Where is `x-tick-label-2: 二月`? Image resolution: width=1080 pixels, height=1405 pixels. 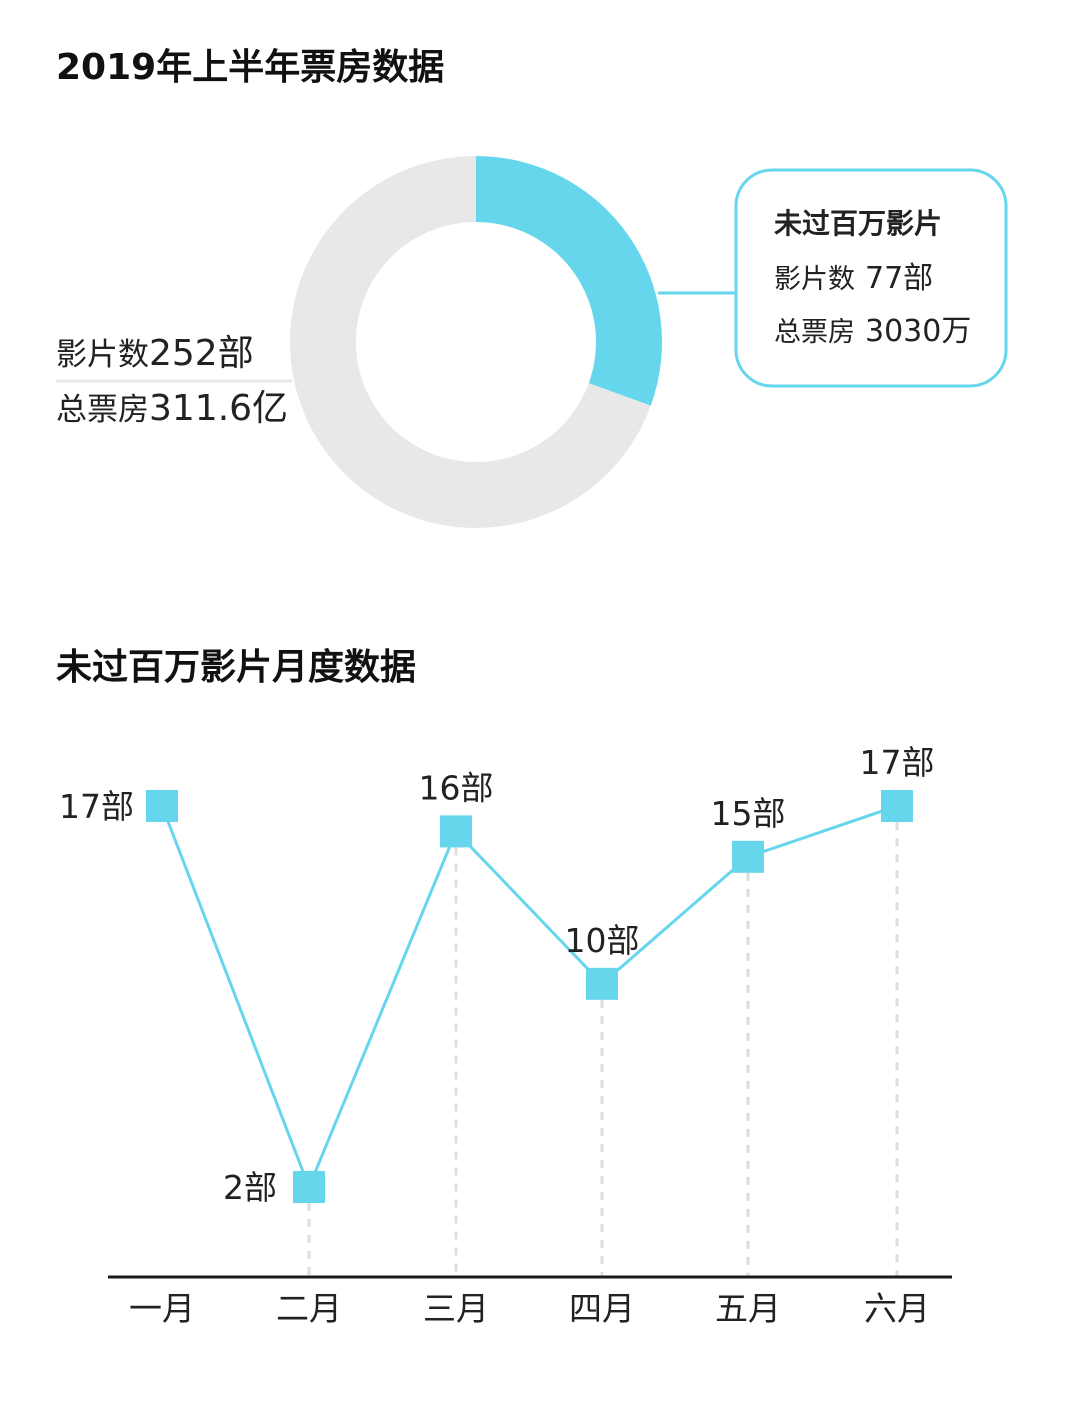
x-tick-label-2: 二月 is located at coordinates (309, 1308).